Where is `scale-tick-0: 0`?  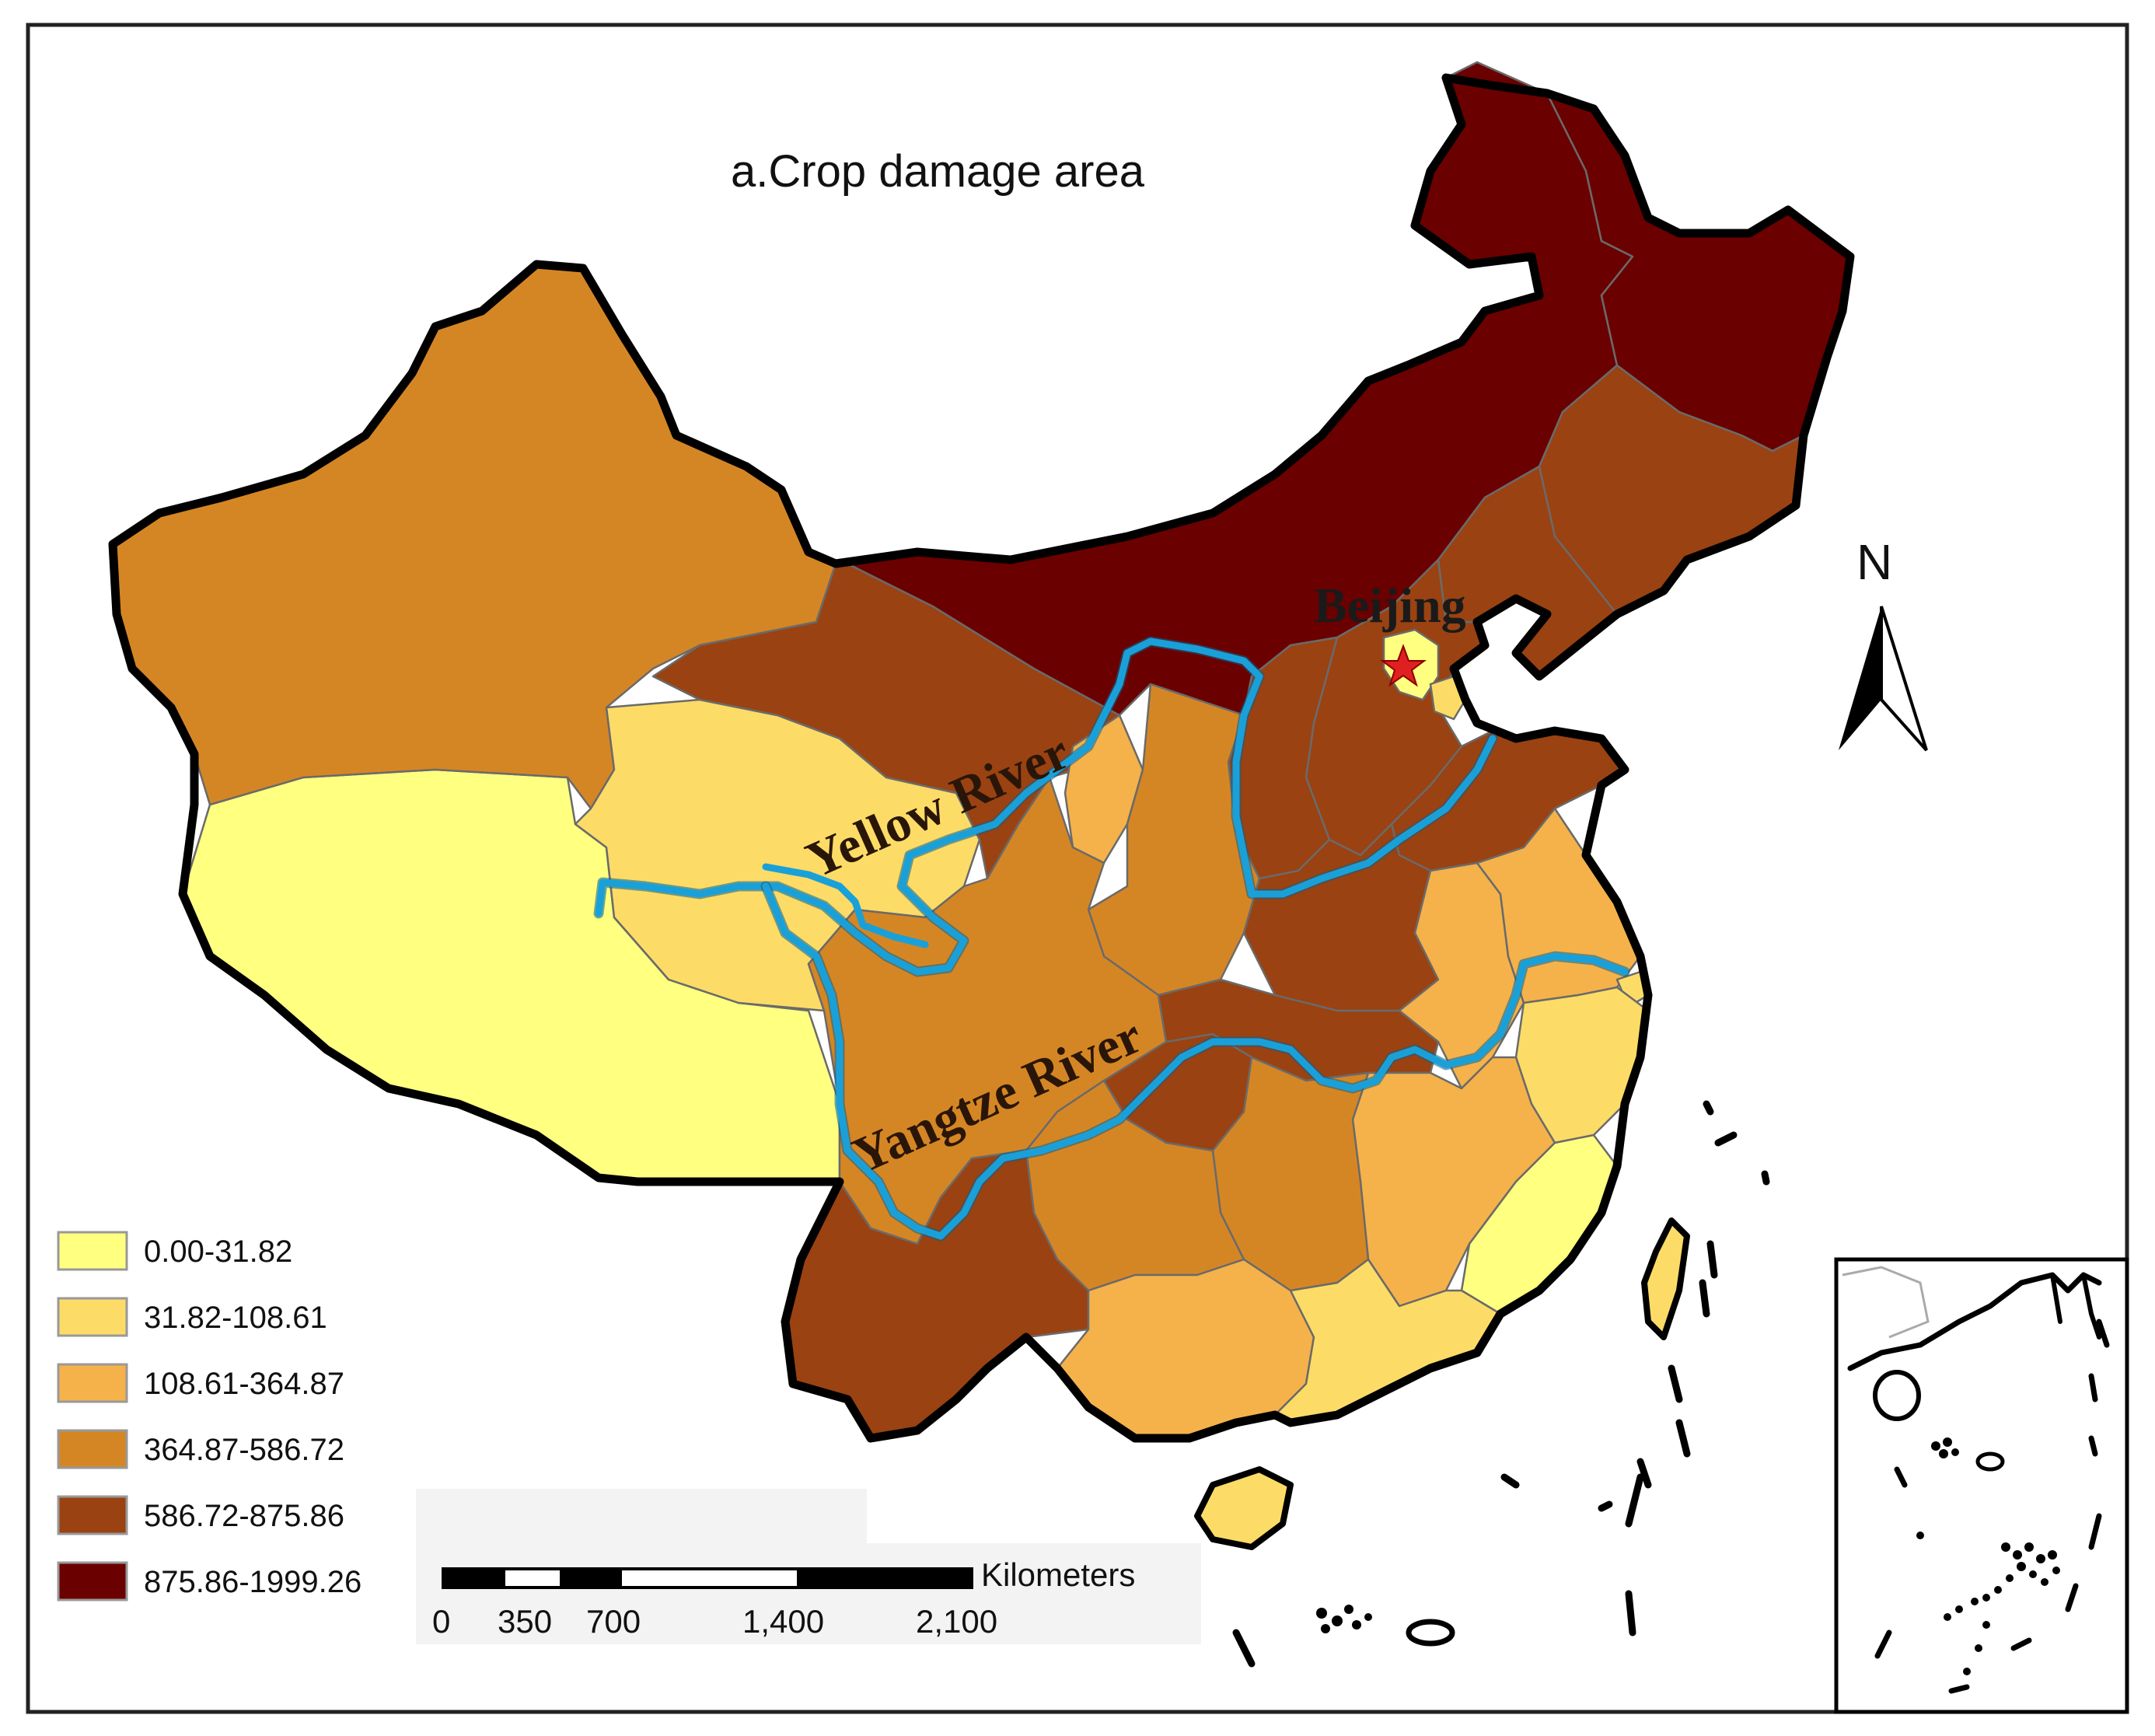 scale-tick-0: 0 is located at coordinates (441, 1621).